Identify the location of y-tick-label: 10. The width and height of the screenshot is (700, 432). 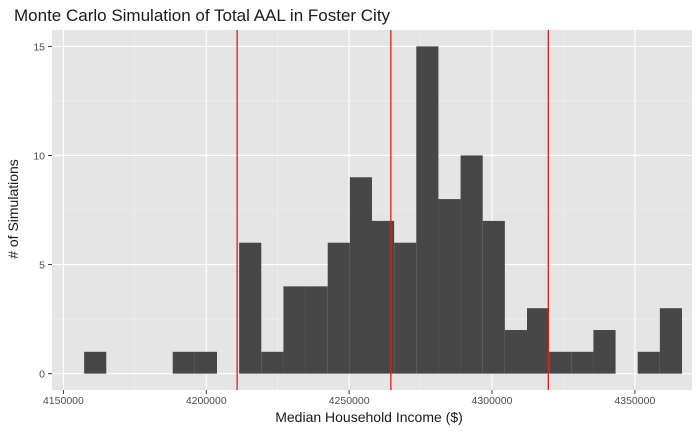
(39, 156).